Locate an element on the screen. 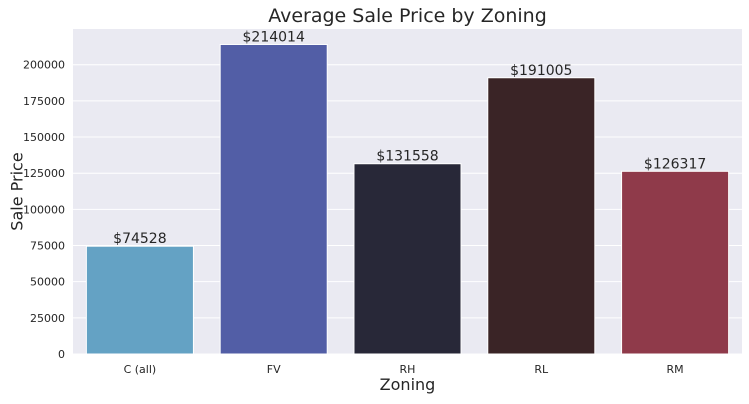 This screenshot has height=404, width=749. bar-rh is located at coordinates (407, 259).